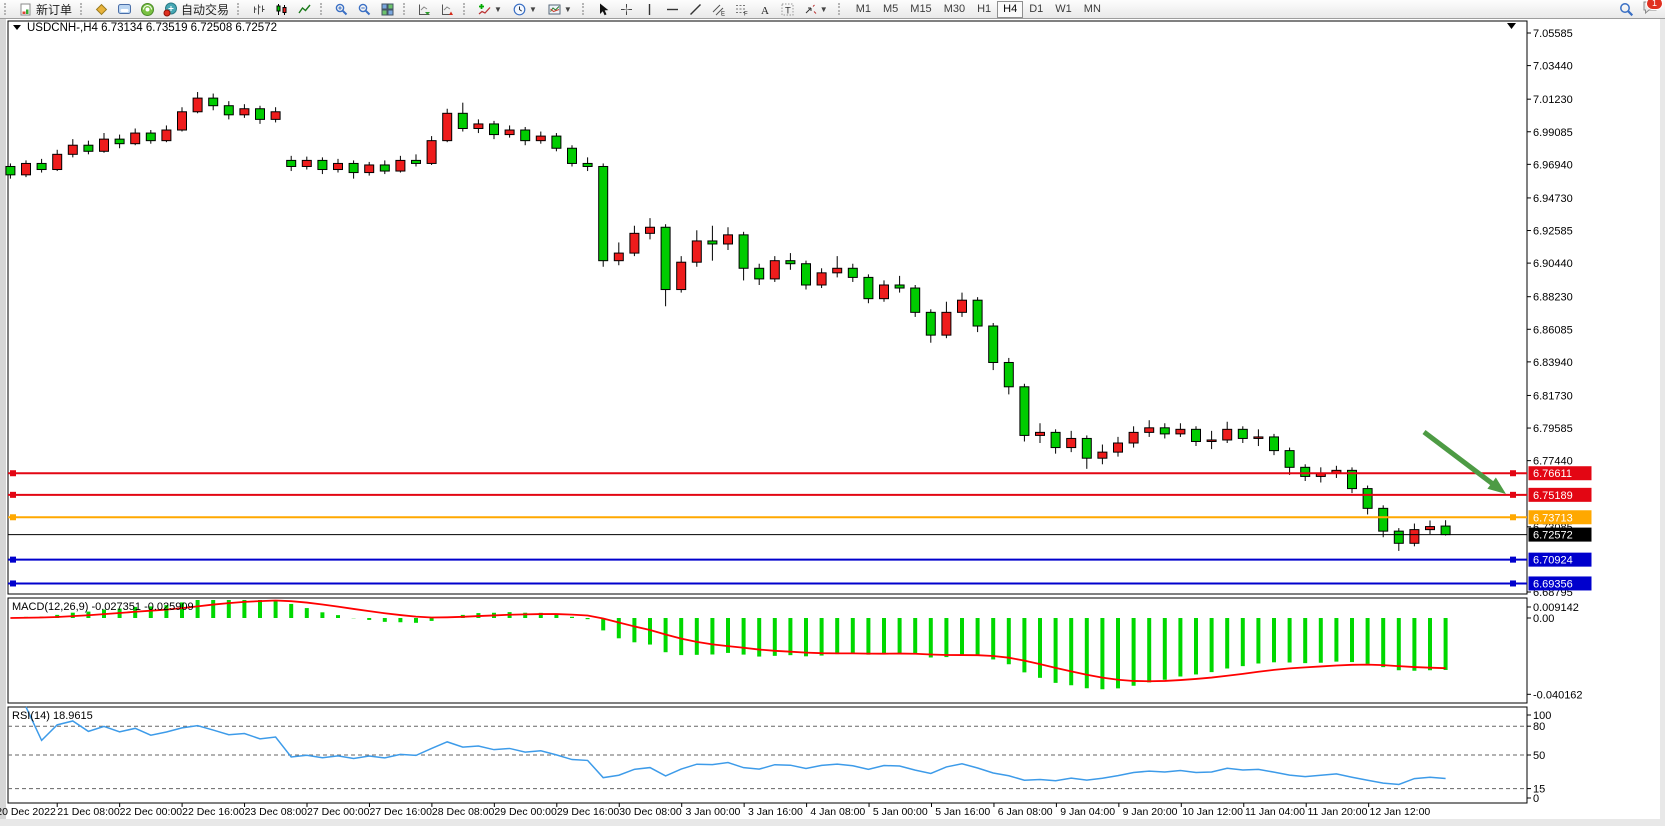 Image resolution: width=1665 pixels, height=826 pixels. What do you see at coordinates (718, 9) in the screenshot?
I see `equidistant-channel-button: E` at bounding box center [718, 9].